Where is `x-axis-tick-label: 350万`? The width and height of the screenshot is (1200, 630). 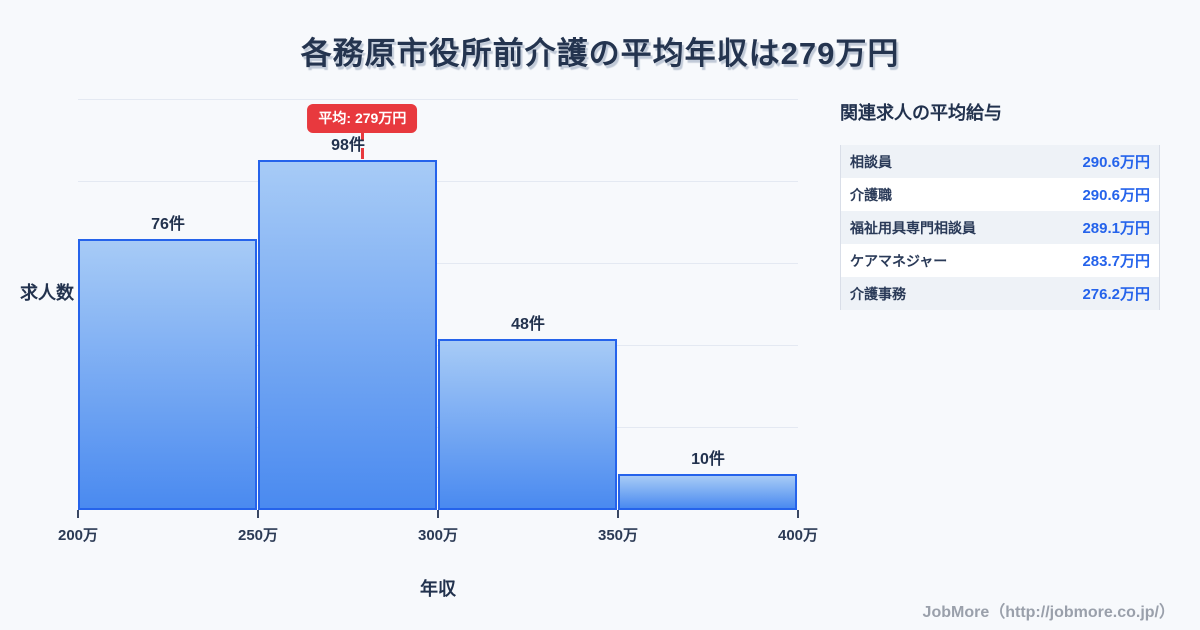 x-axis-tick-label: 350万 is located at coordinates (618, 535).